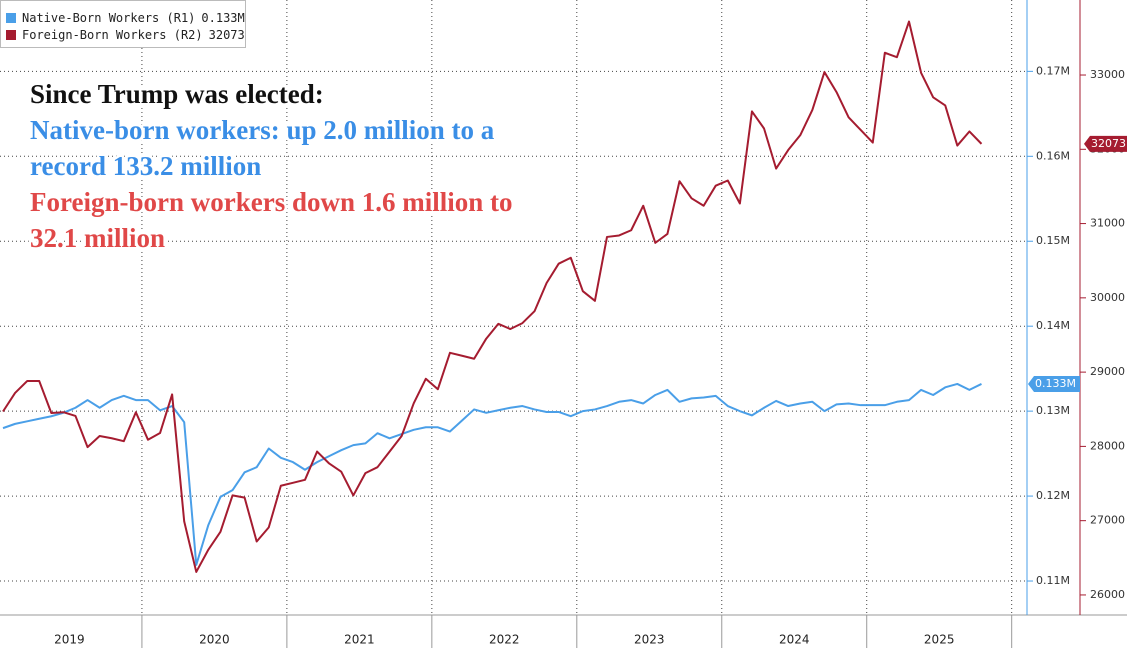  I want to click on y2-tick-label: 26000, so click(1107, 594).